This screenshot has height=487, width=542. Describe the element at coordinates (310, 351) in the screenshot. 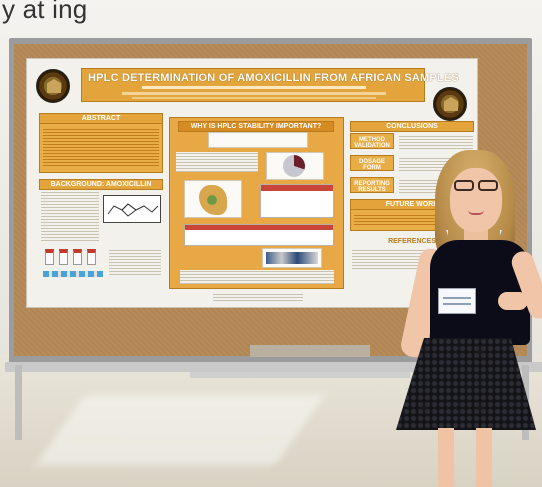

I see `cabinet-top` at that location.